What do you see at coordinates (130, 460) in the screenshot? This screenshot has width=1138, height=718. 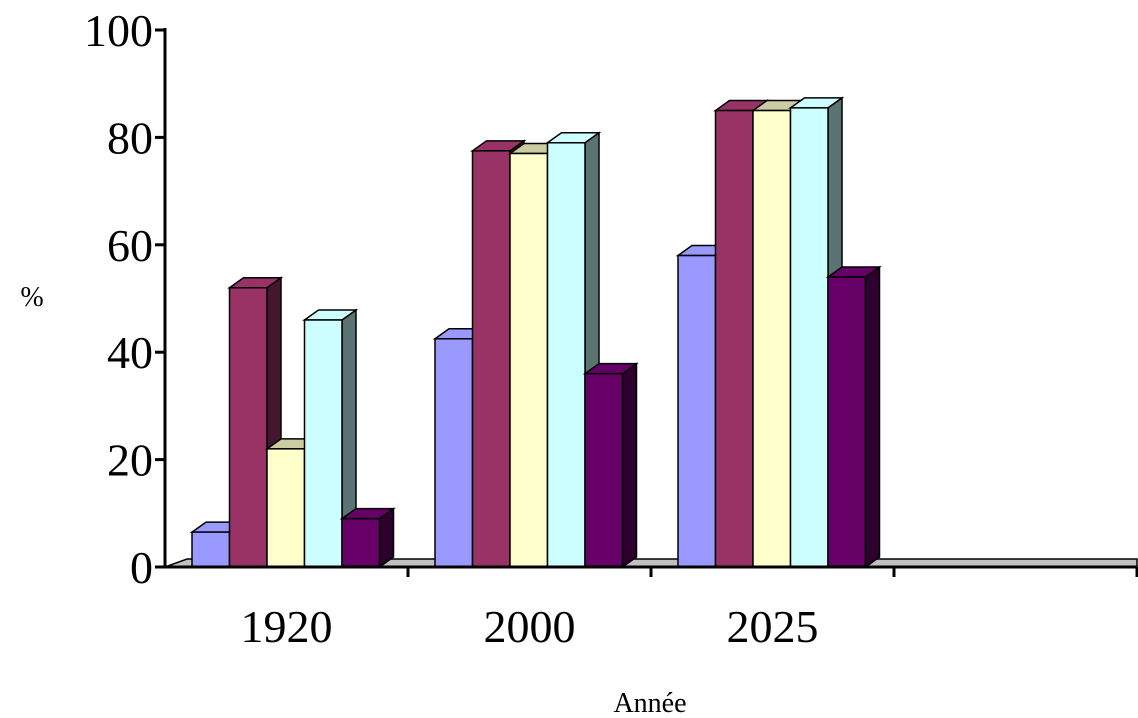 I see `y-tick-label: 20` at bounding box center [130, 460].